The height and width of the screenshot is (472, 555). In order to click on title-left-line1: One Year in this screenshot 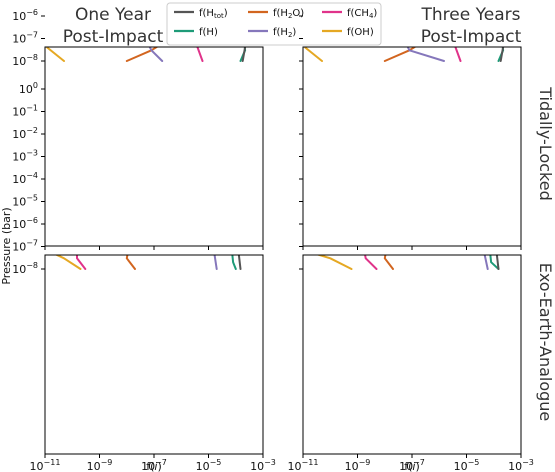, I will do `click(113, 15)`.